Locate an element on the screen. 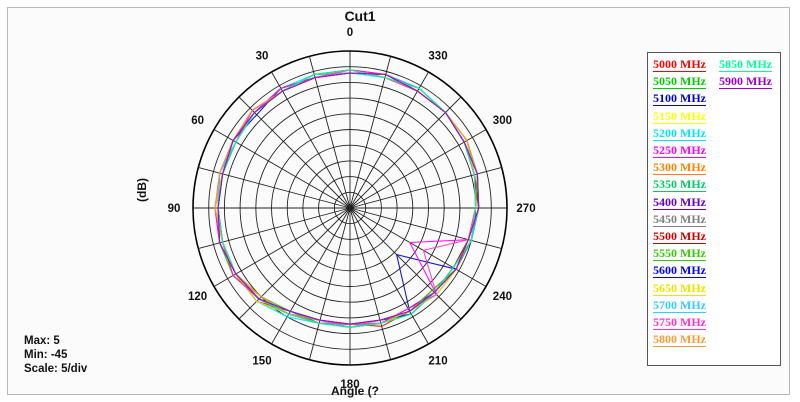 This screenshot has height=402, width=800. angle-label: 210 is located at coordinates (437, 361).